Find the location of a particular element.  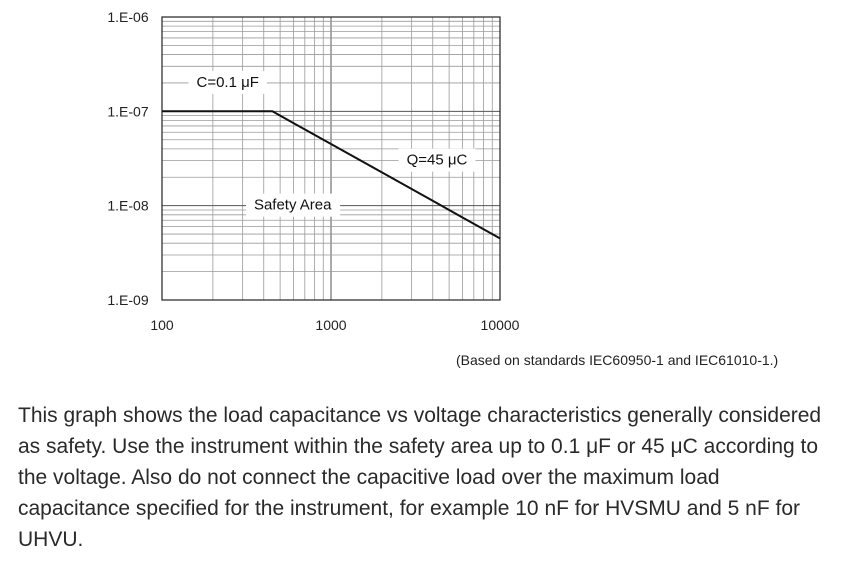

y-tick-label: 1.E-09 is located at coordinates (127, 300).